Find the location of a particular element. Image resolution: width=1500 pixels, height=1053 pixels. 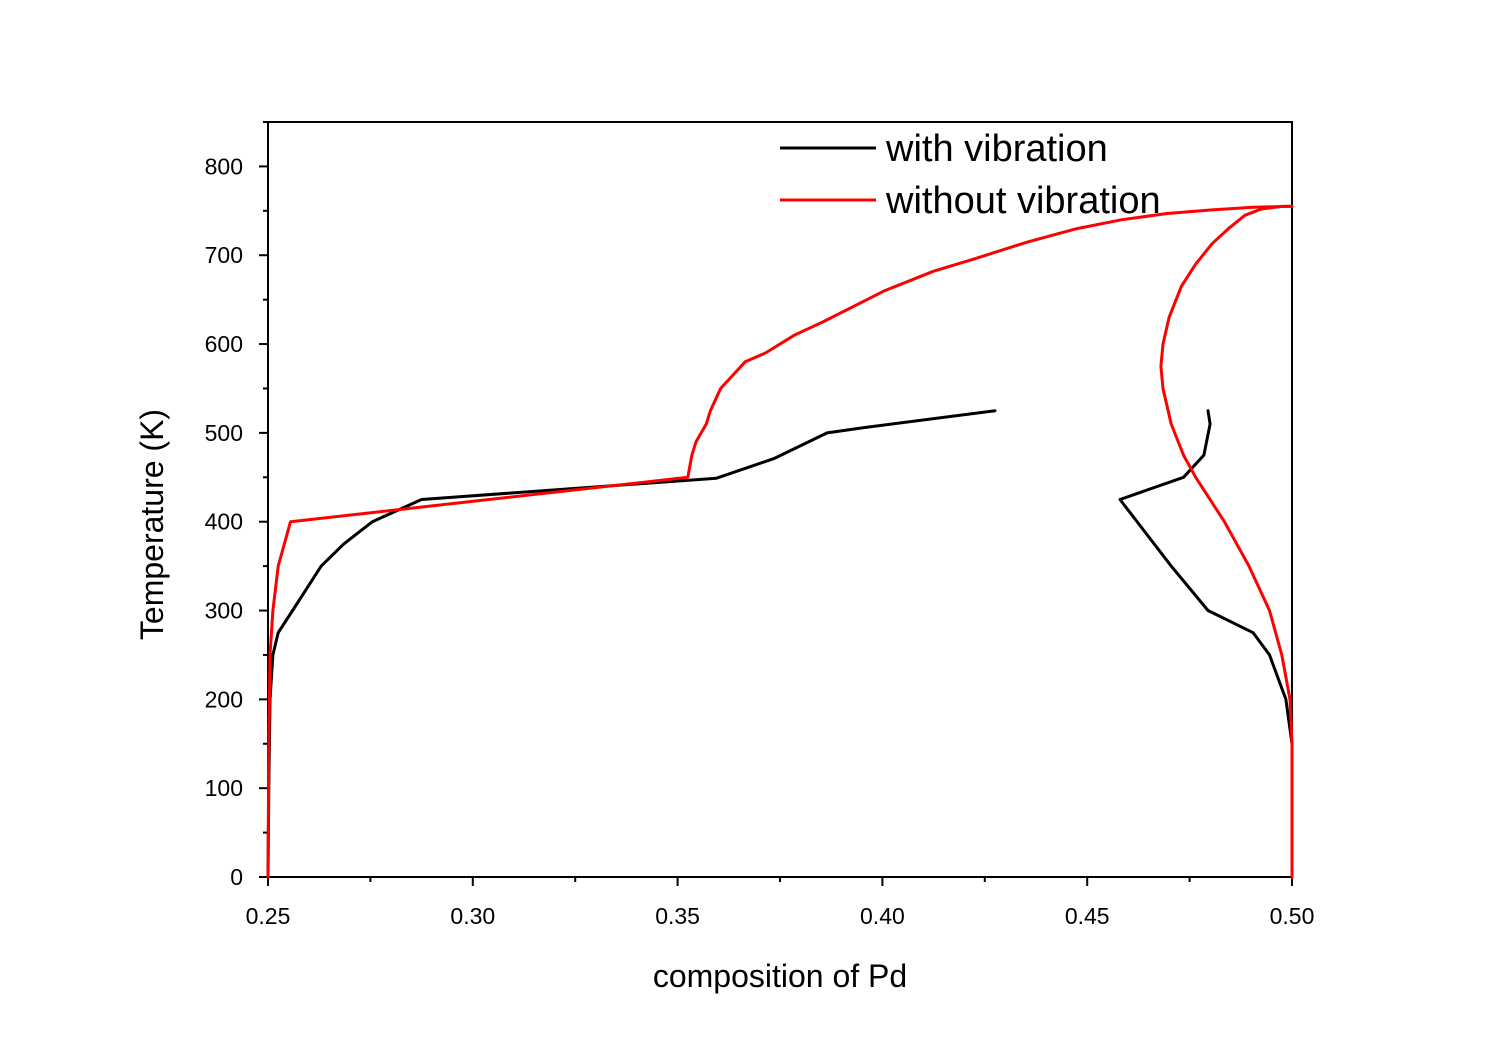

y-tick-label: 200 is located at coordinates (224, 699).